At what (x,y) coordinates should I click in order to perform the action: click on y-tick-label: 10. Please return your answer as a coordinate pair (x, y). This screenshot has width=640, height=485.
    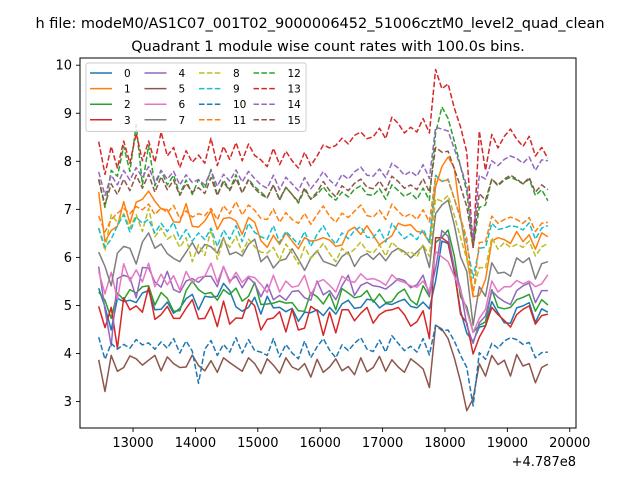
    Looking at the image, I should click on (63, 66).